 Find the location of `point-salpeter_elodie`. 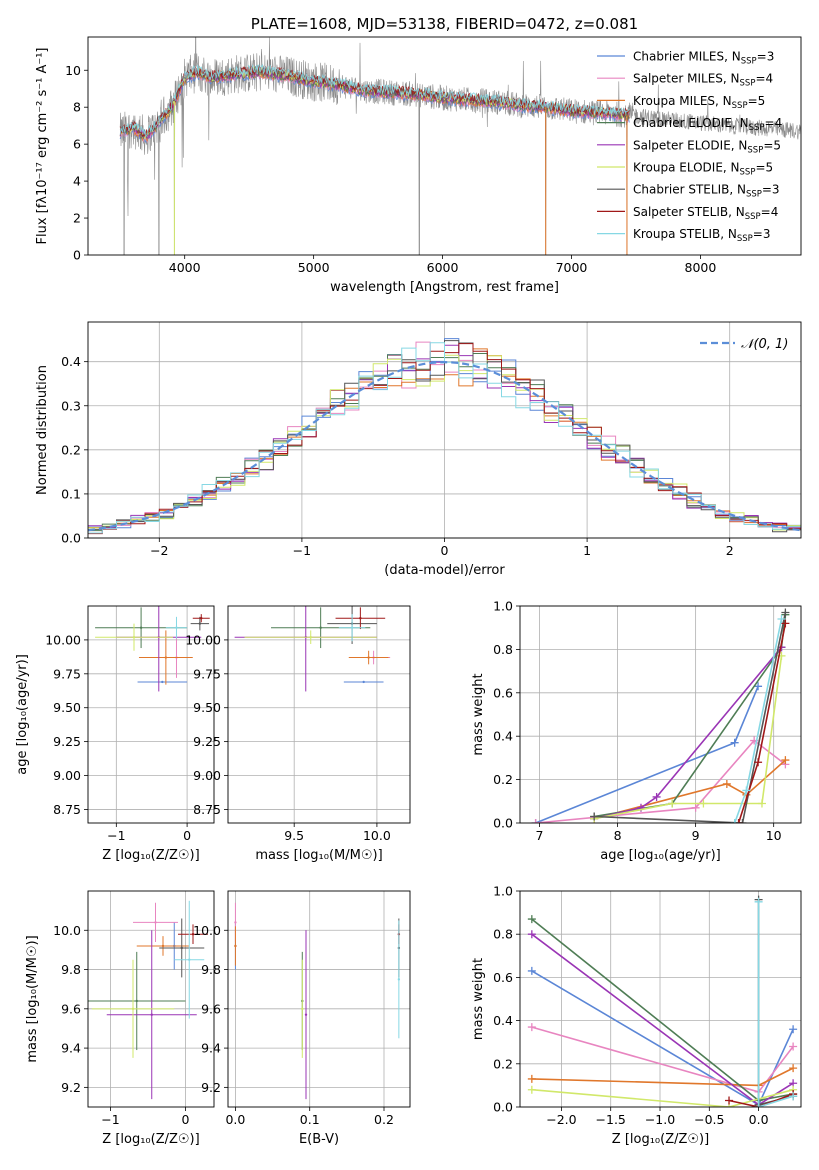

point-salpeter_elodie is located at coordinates (151, 1014).